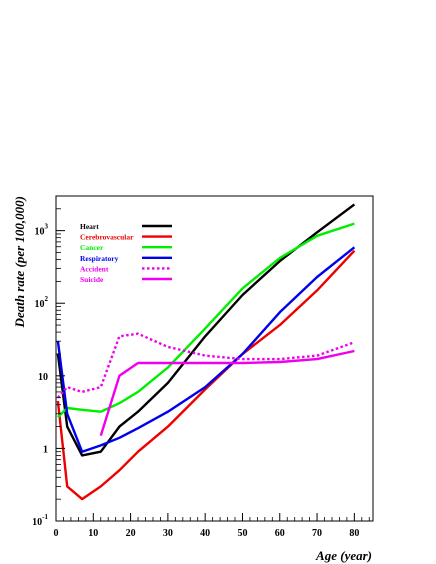  What do you see at coordinates (48, 361) in the screenshot?
I see `y-axis: 10⁻¹ 1 10 10² 10³` at bounding box center [48, 361].